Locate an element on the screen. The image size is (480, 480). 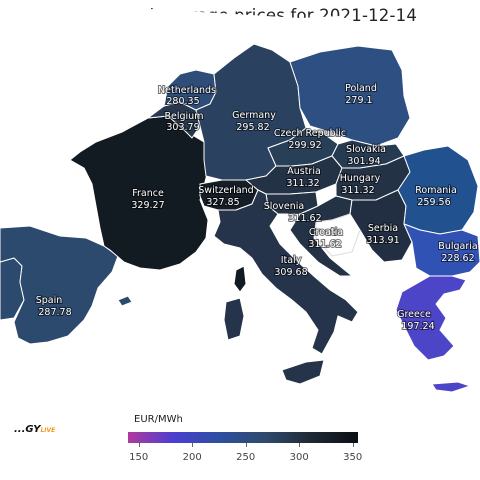
label-serbia-name: Serbia is located at coordinates (383, 228).